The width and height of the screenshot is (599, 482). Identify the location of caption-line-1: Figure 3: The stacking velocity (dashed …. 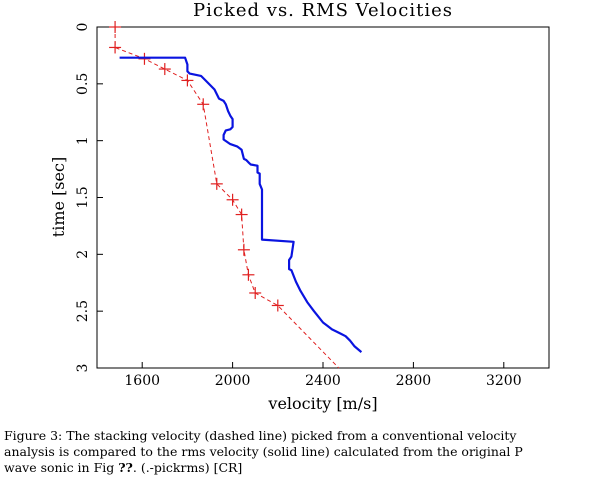
(260, 435).